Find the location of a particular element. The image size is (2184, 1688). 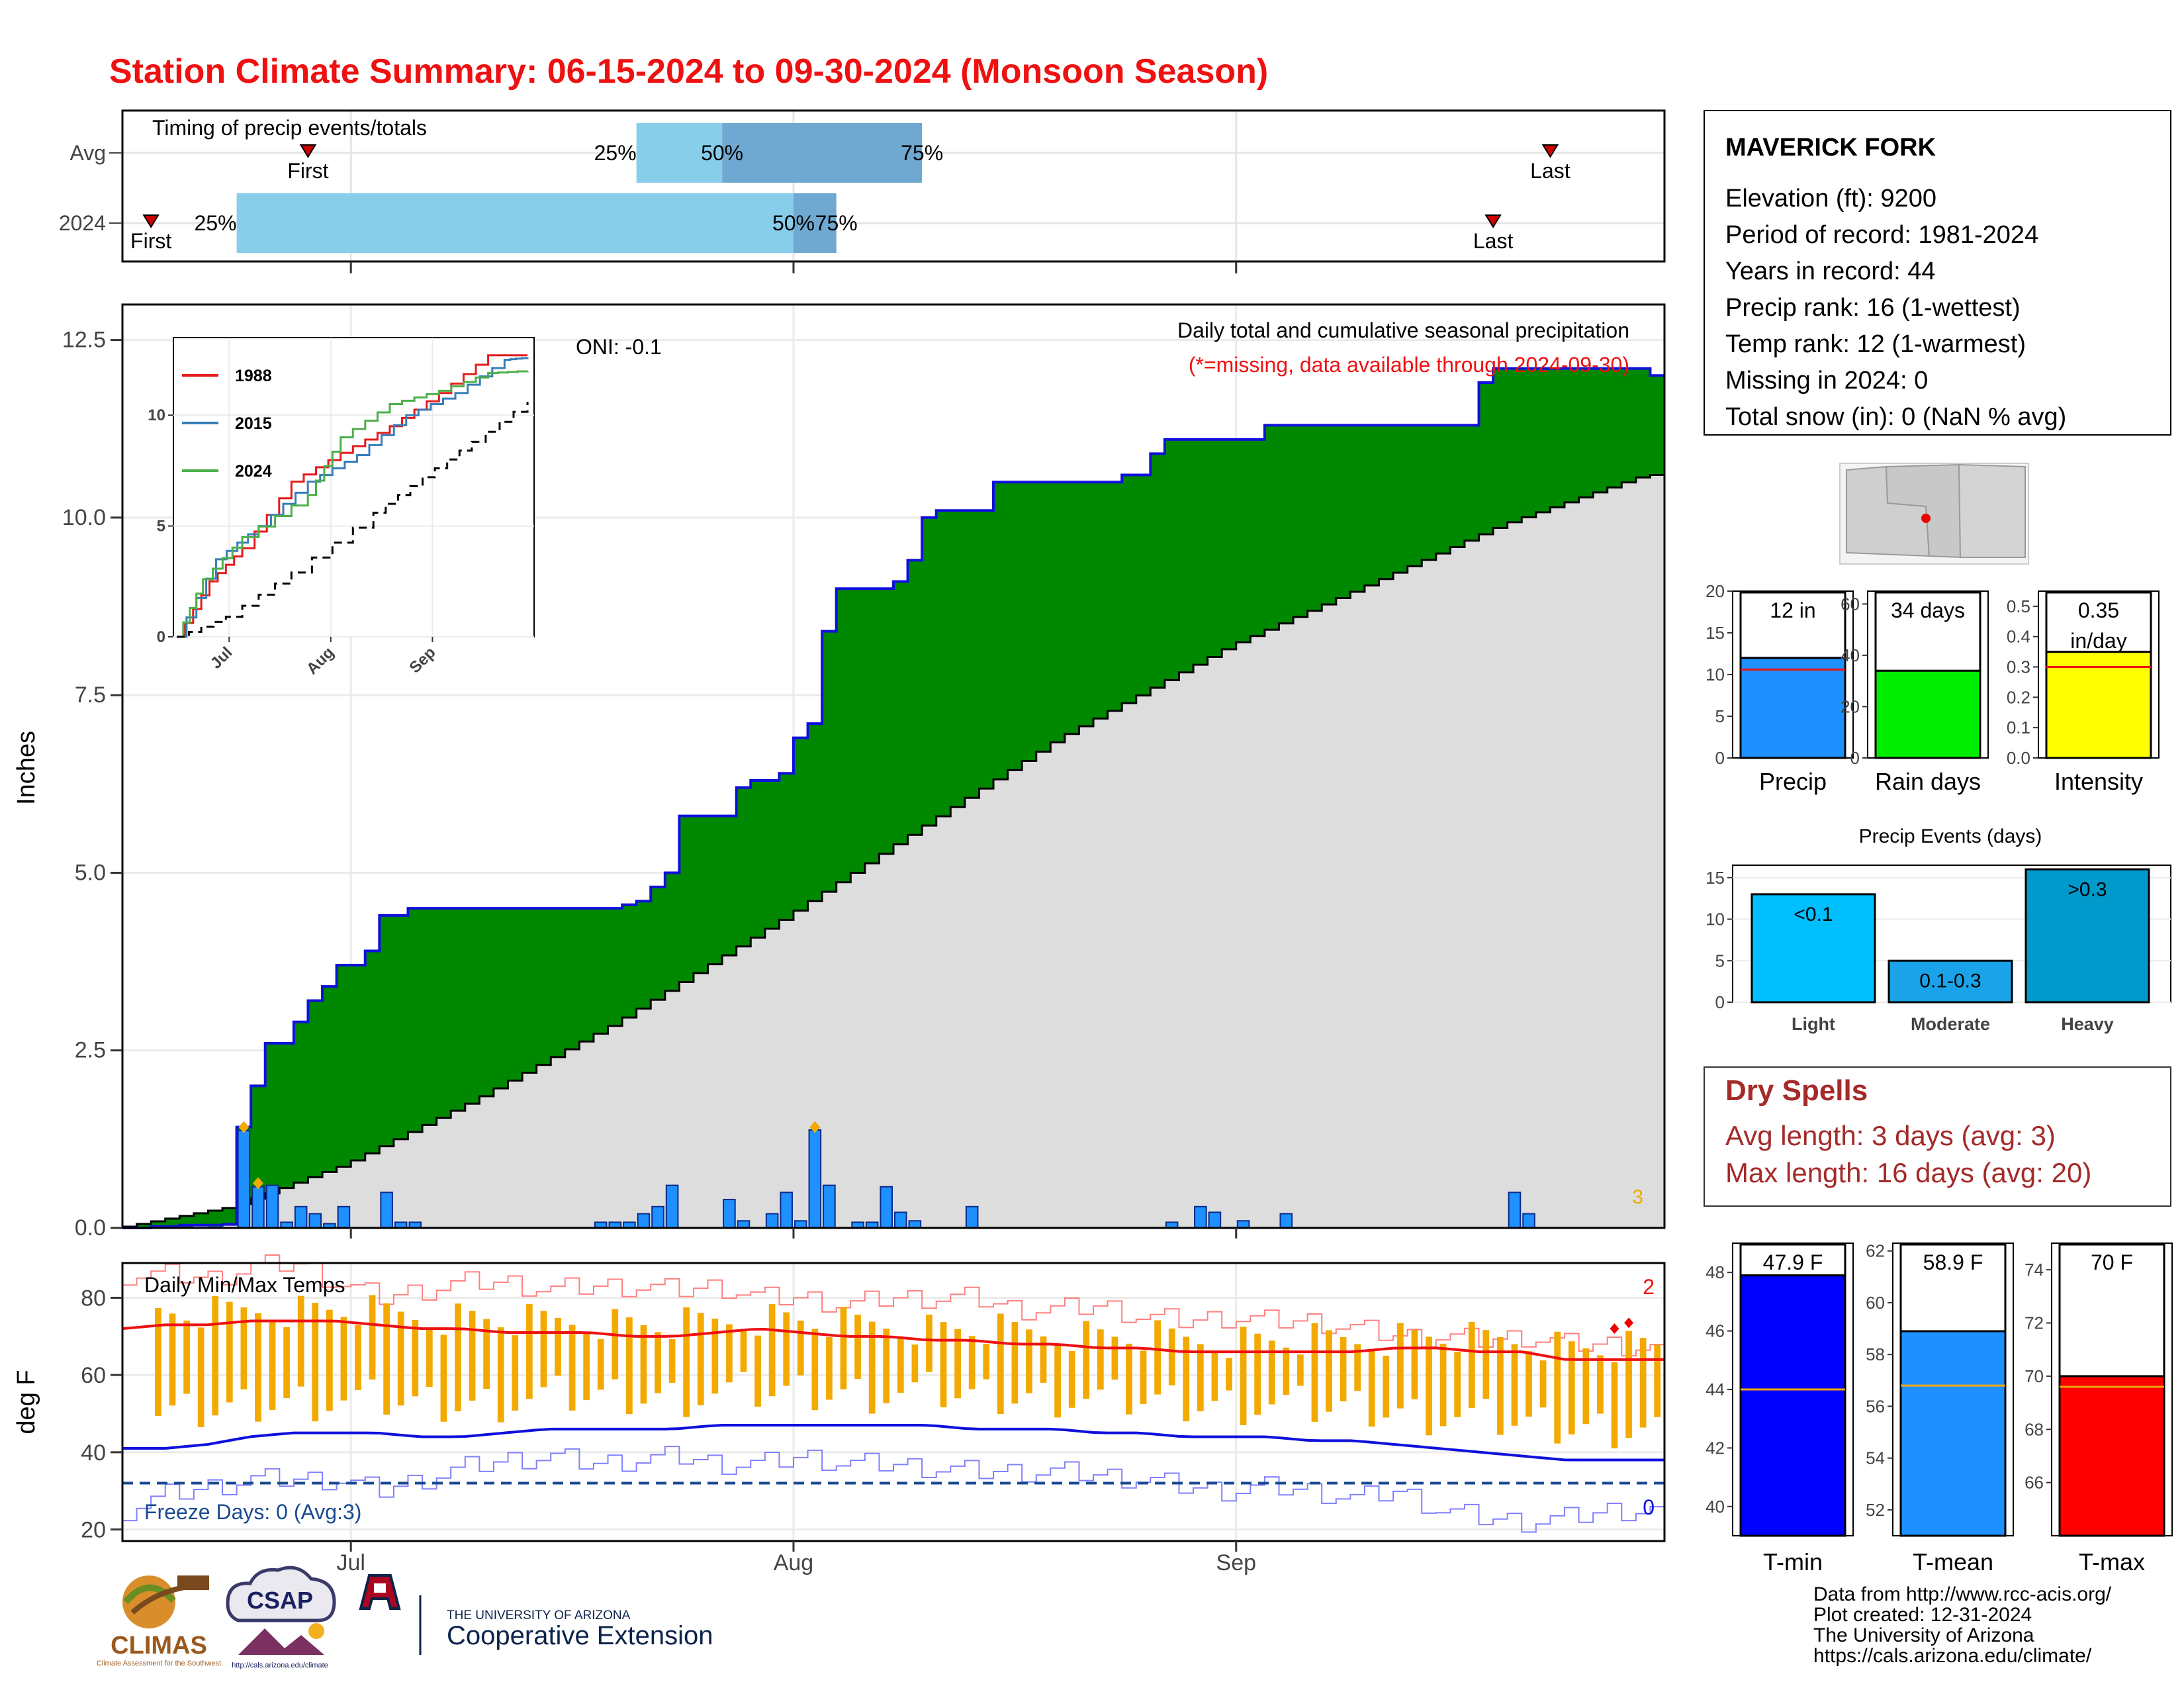

summary-precip-tick-label: 5 is located at coordinates (1720, 716).